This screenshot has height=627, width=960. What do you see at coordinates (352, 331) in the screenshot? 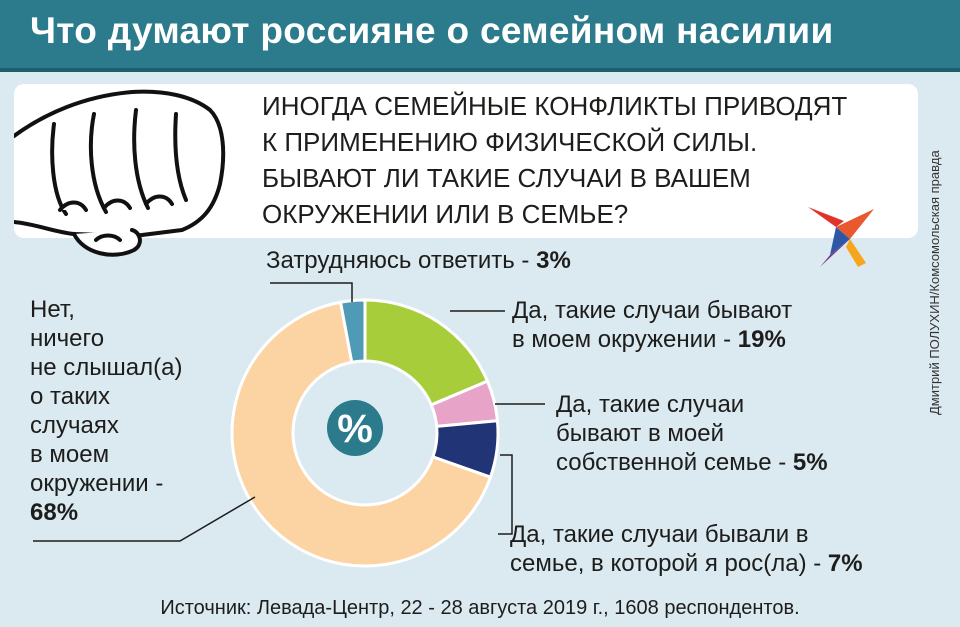
I see `slice-difficult` at bounding box center [352, 331].